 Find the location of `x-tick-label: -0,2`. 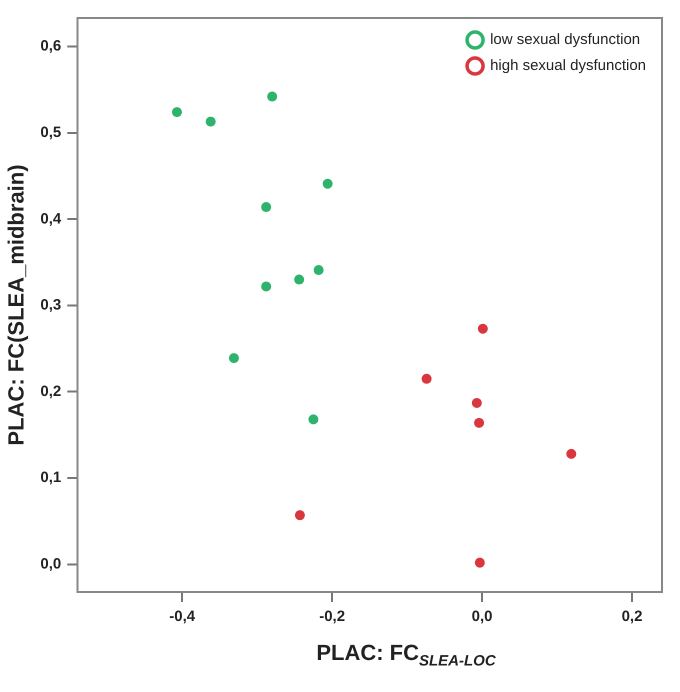

x-tick-label: -0,2 is located at coordinates (332, 617).